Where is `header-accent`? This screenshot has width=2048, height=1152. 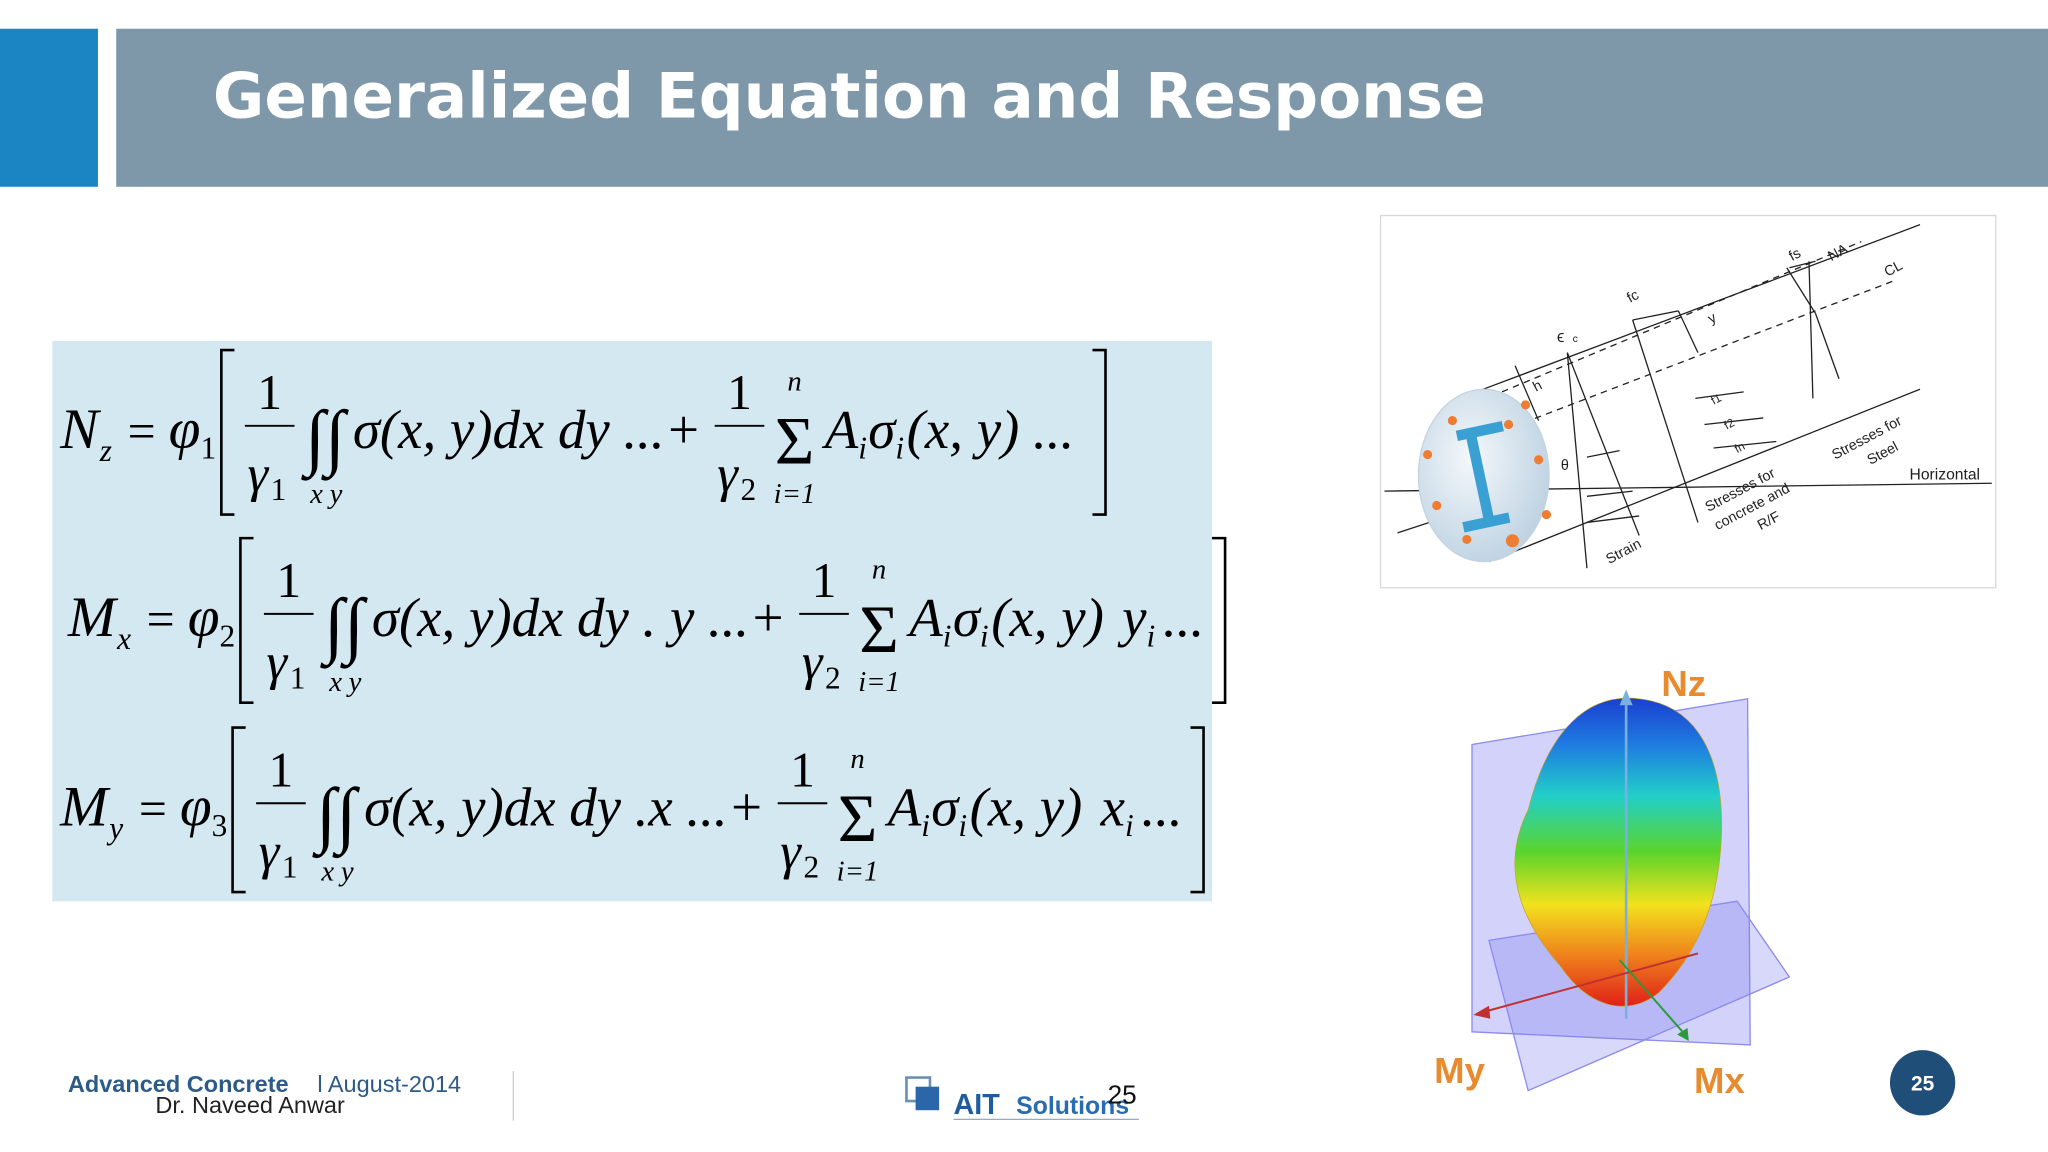
header-accent is located at coordinates (49, 107).